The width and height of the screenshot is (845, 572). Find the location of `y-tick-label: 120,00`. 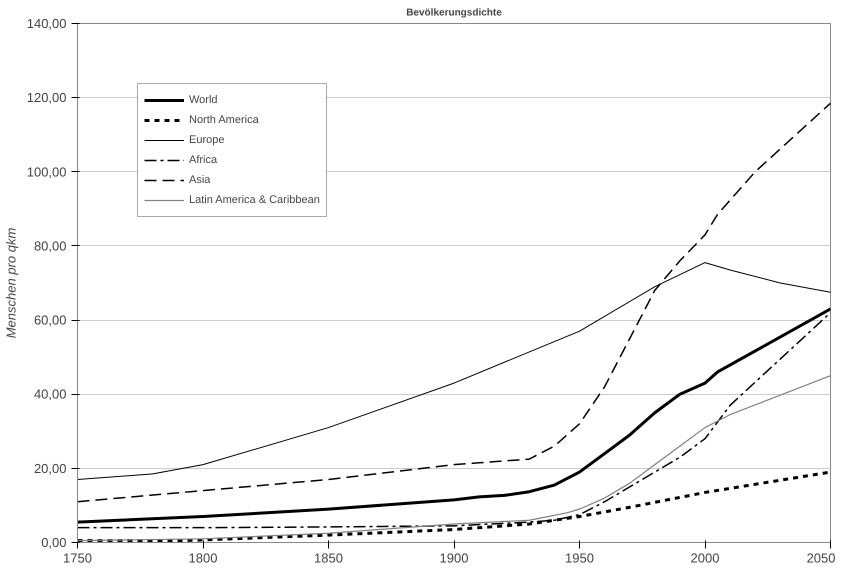

y-tick-label: 120,00 is located at coordinates (46, 98).